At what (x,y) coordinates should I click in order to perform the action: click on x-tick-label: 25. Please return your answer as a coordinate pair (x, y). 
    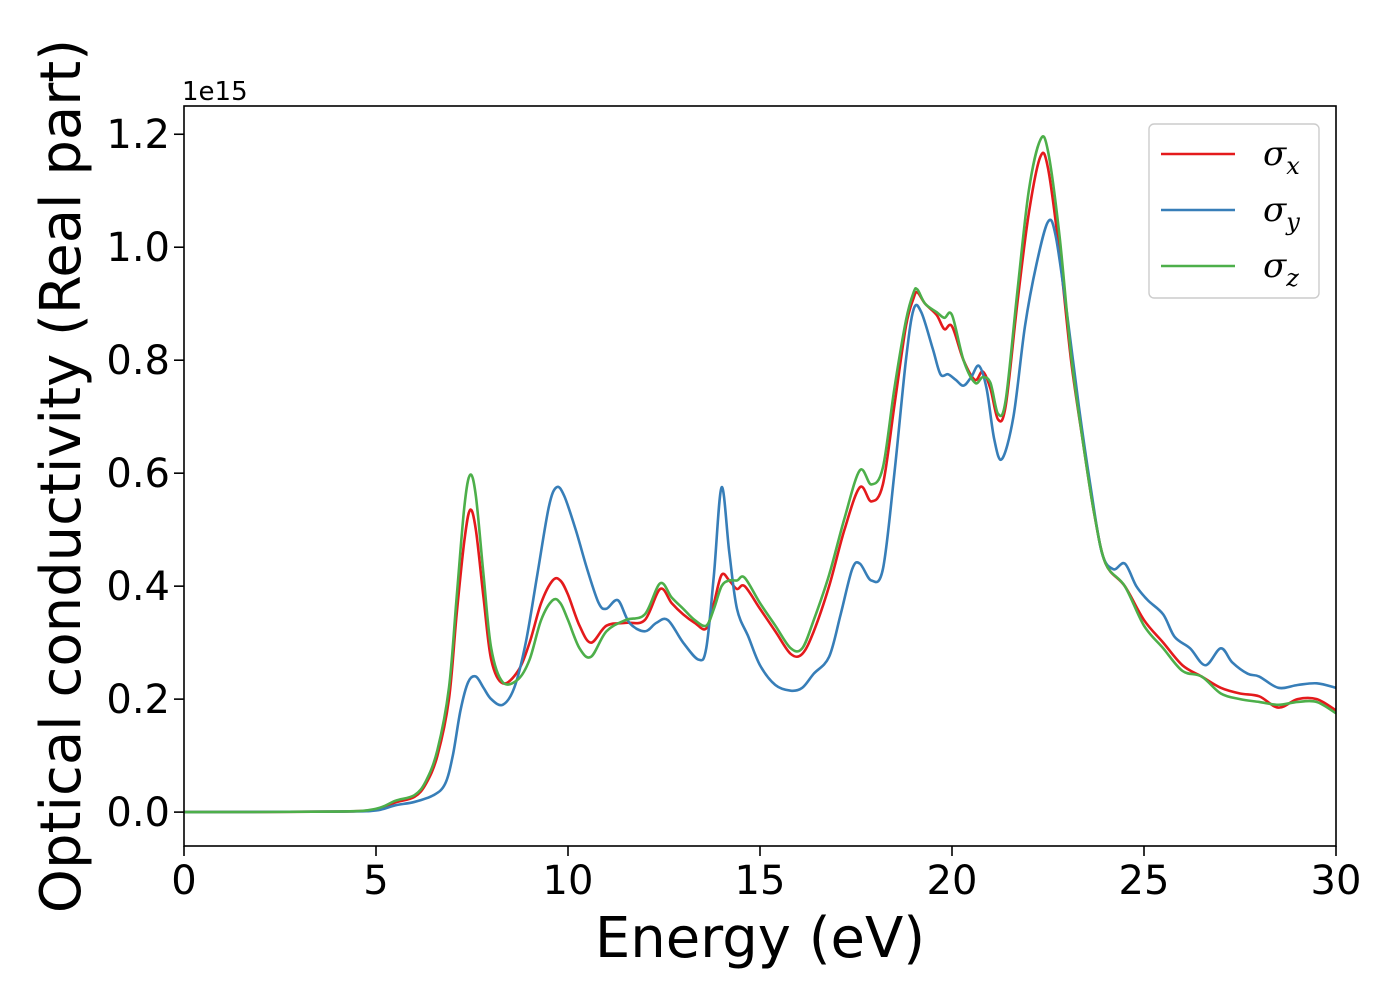
    Looking at the image, I should click on (1144, 881).